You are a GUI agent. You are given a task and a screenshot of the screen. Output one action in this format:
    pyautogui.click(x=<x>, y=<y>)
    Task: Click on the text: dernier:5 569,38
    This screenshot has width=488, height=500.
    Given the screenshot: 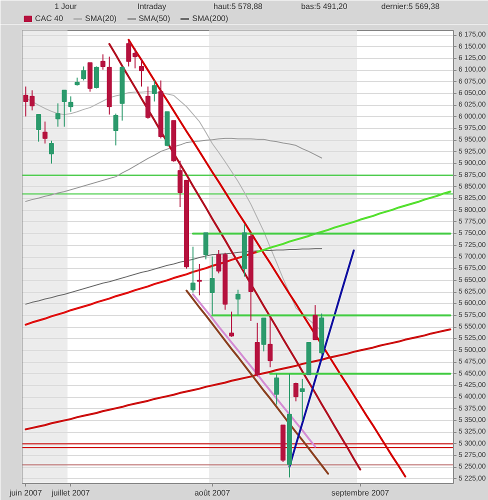 What is the action you would take?
    pyautogui.click(x=410, y=6)
    